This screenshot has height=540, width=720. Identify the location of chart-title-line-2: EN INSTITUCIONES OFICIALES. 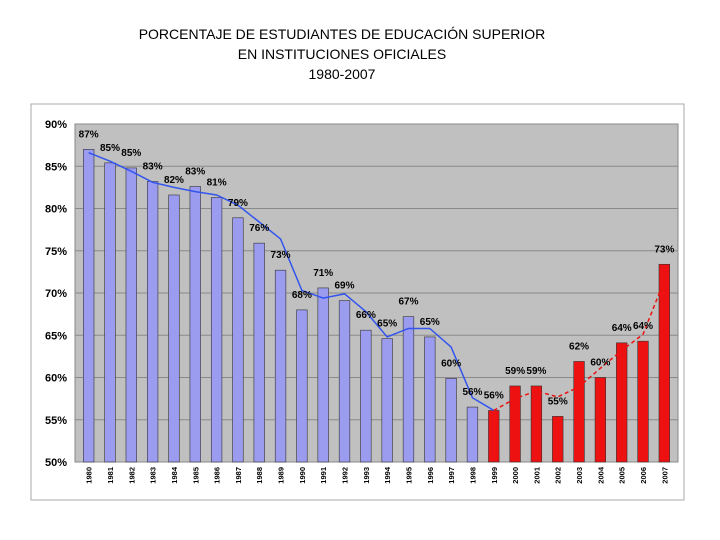
(342, 54).